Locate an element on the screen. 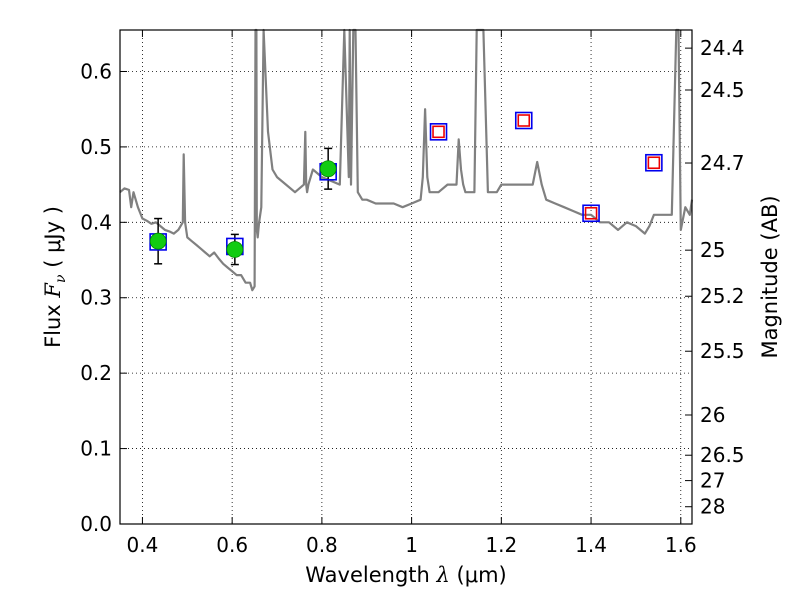 The image size is (800, 600). y-tick-label: 0.4 is located at coordinates (96, 222).